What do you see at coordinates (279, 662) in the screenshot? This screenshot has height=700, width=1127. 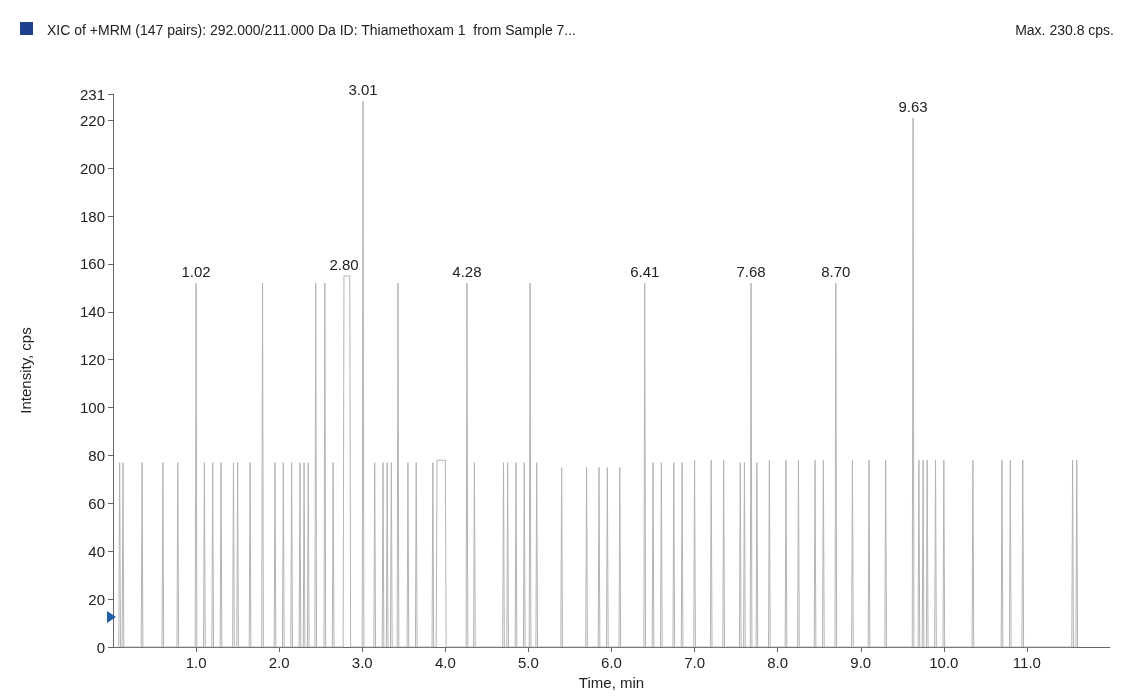 I see `x-tick-label: 2.0` at bounding box center [279, 662].